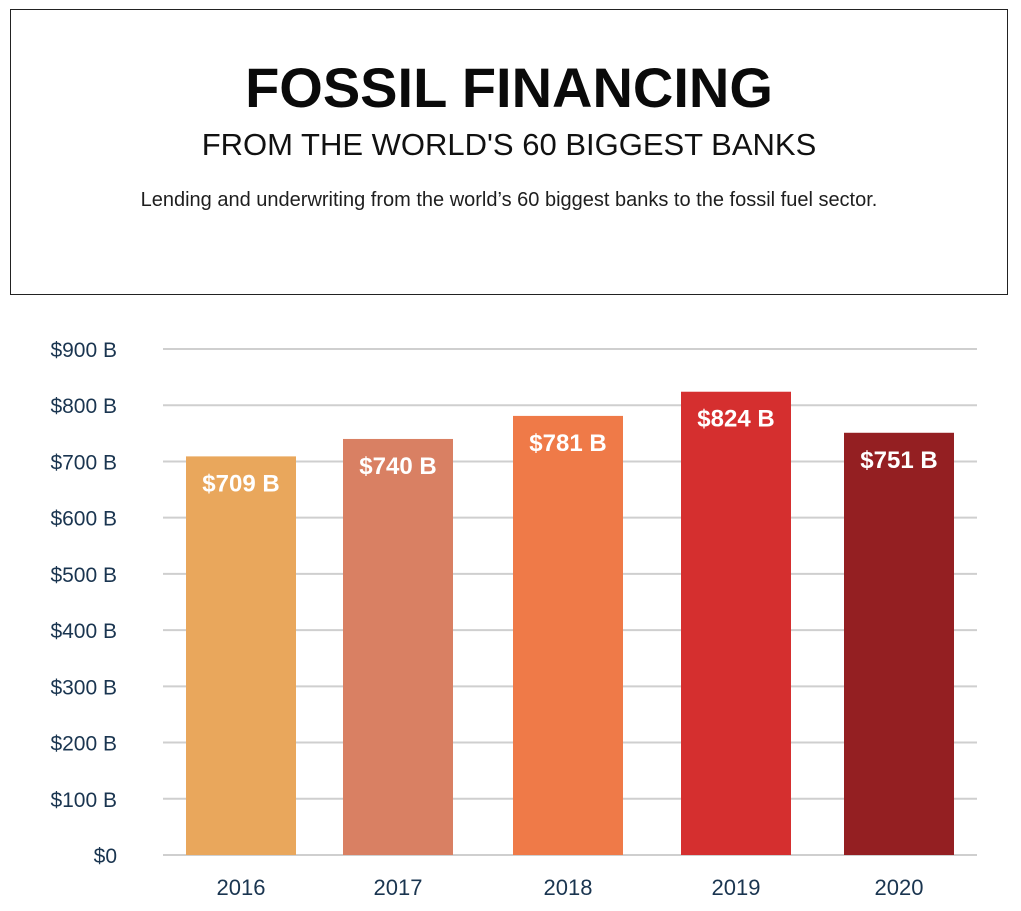 The height and width of the screenshot is (911, 1021). Describe the element at coordinates (509, 87) in the screenshot. I see `chart-title: FOSSIL FINANCING` at that location.